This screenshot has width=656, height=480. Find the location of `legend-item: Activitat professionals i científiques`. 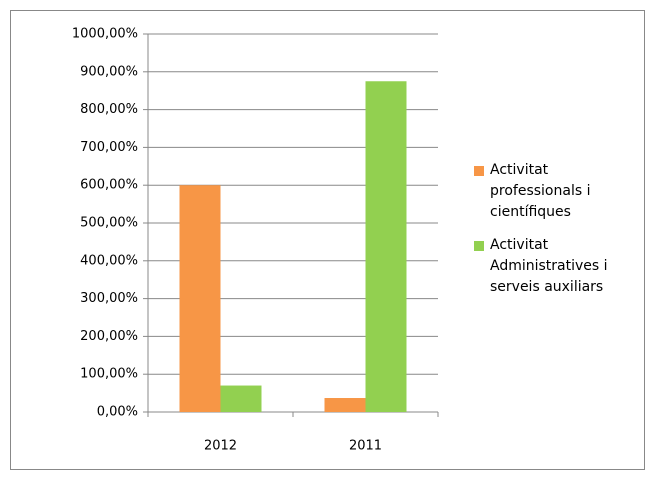

legend-item: Activitat professionals i científiques is located at coordinates (554, 191).